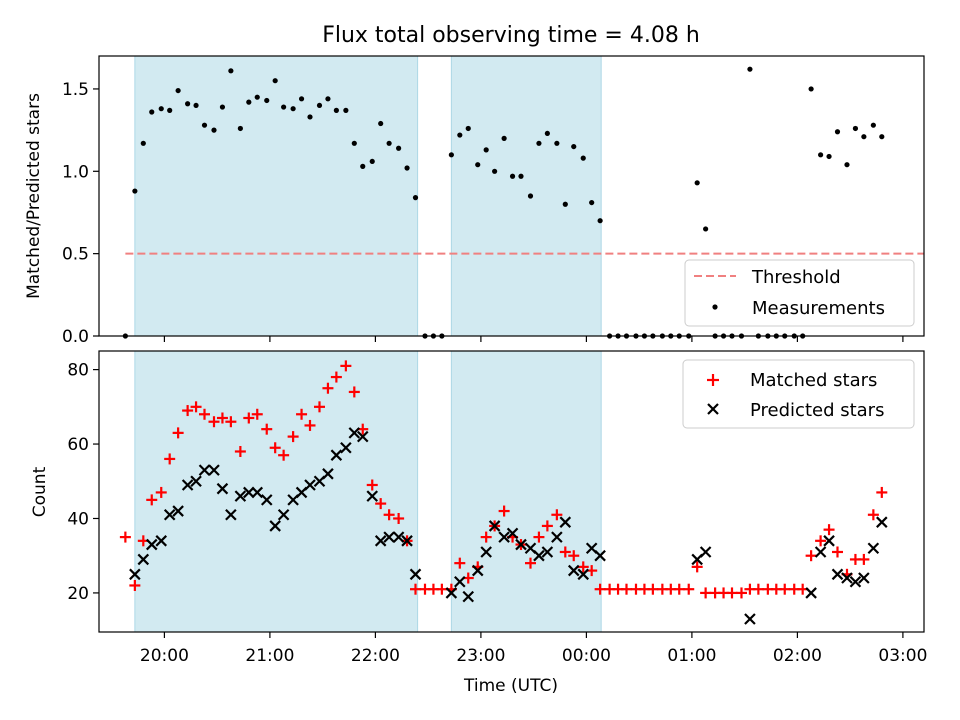  Describe the element at coordinates (813, 380) in the screenshot. I see `legend-matched-label: Matched stars` at that location.